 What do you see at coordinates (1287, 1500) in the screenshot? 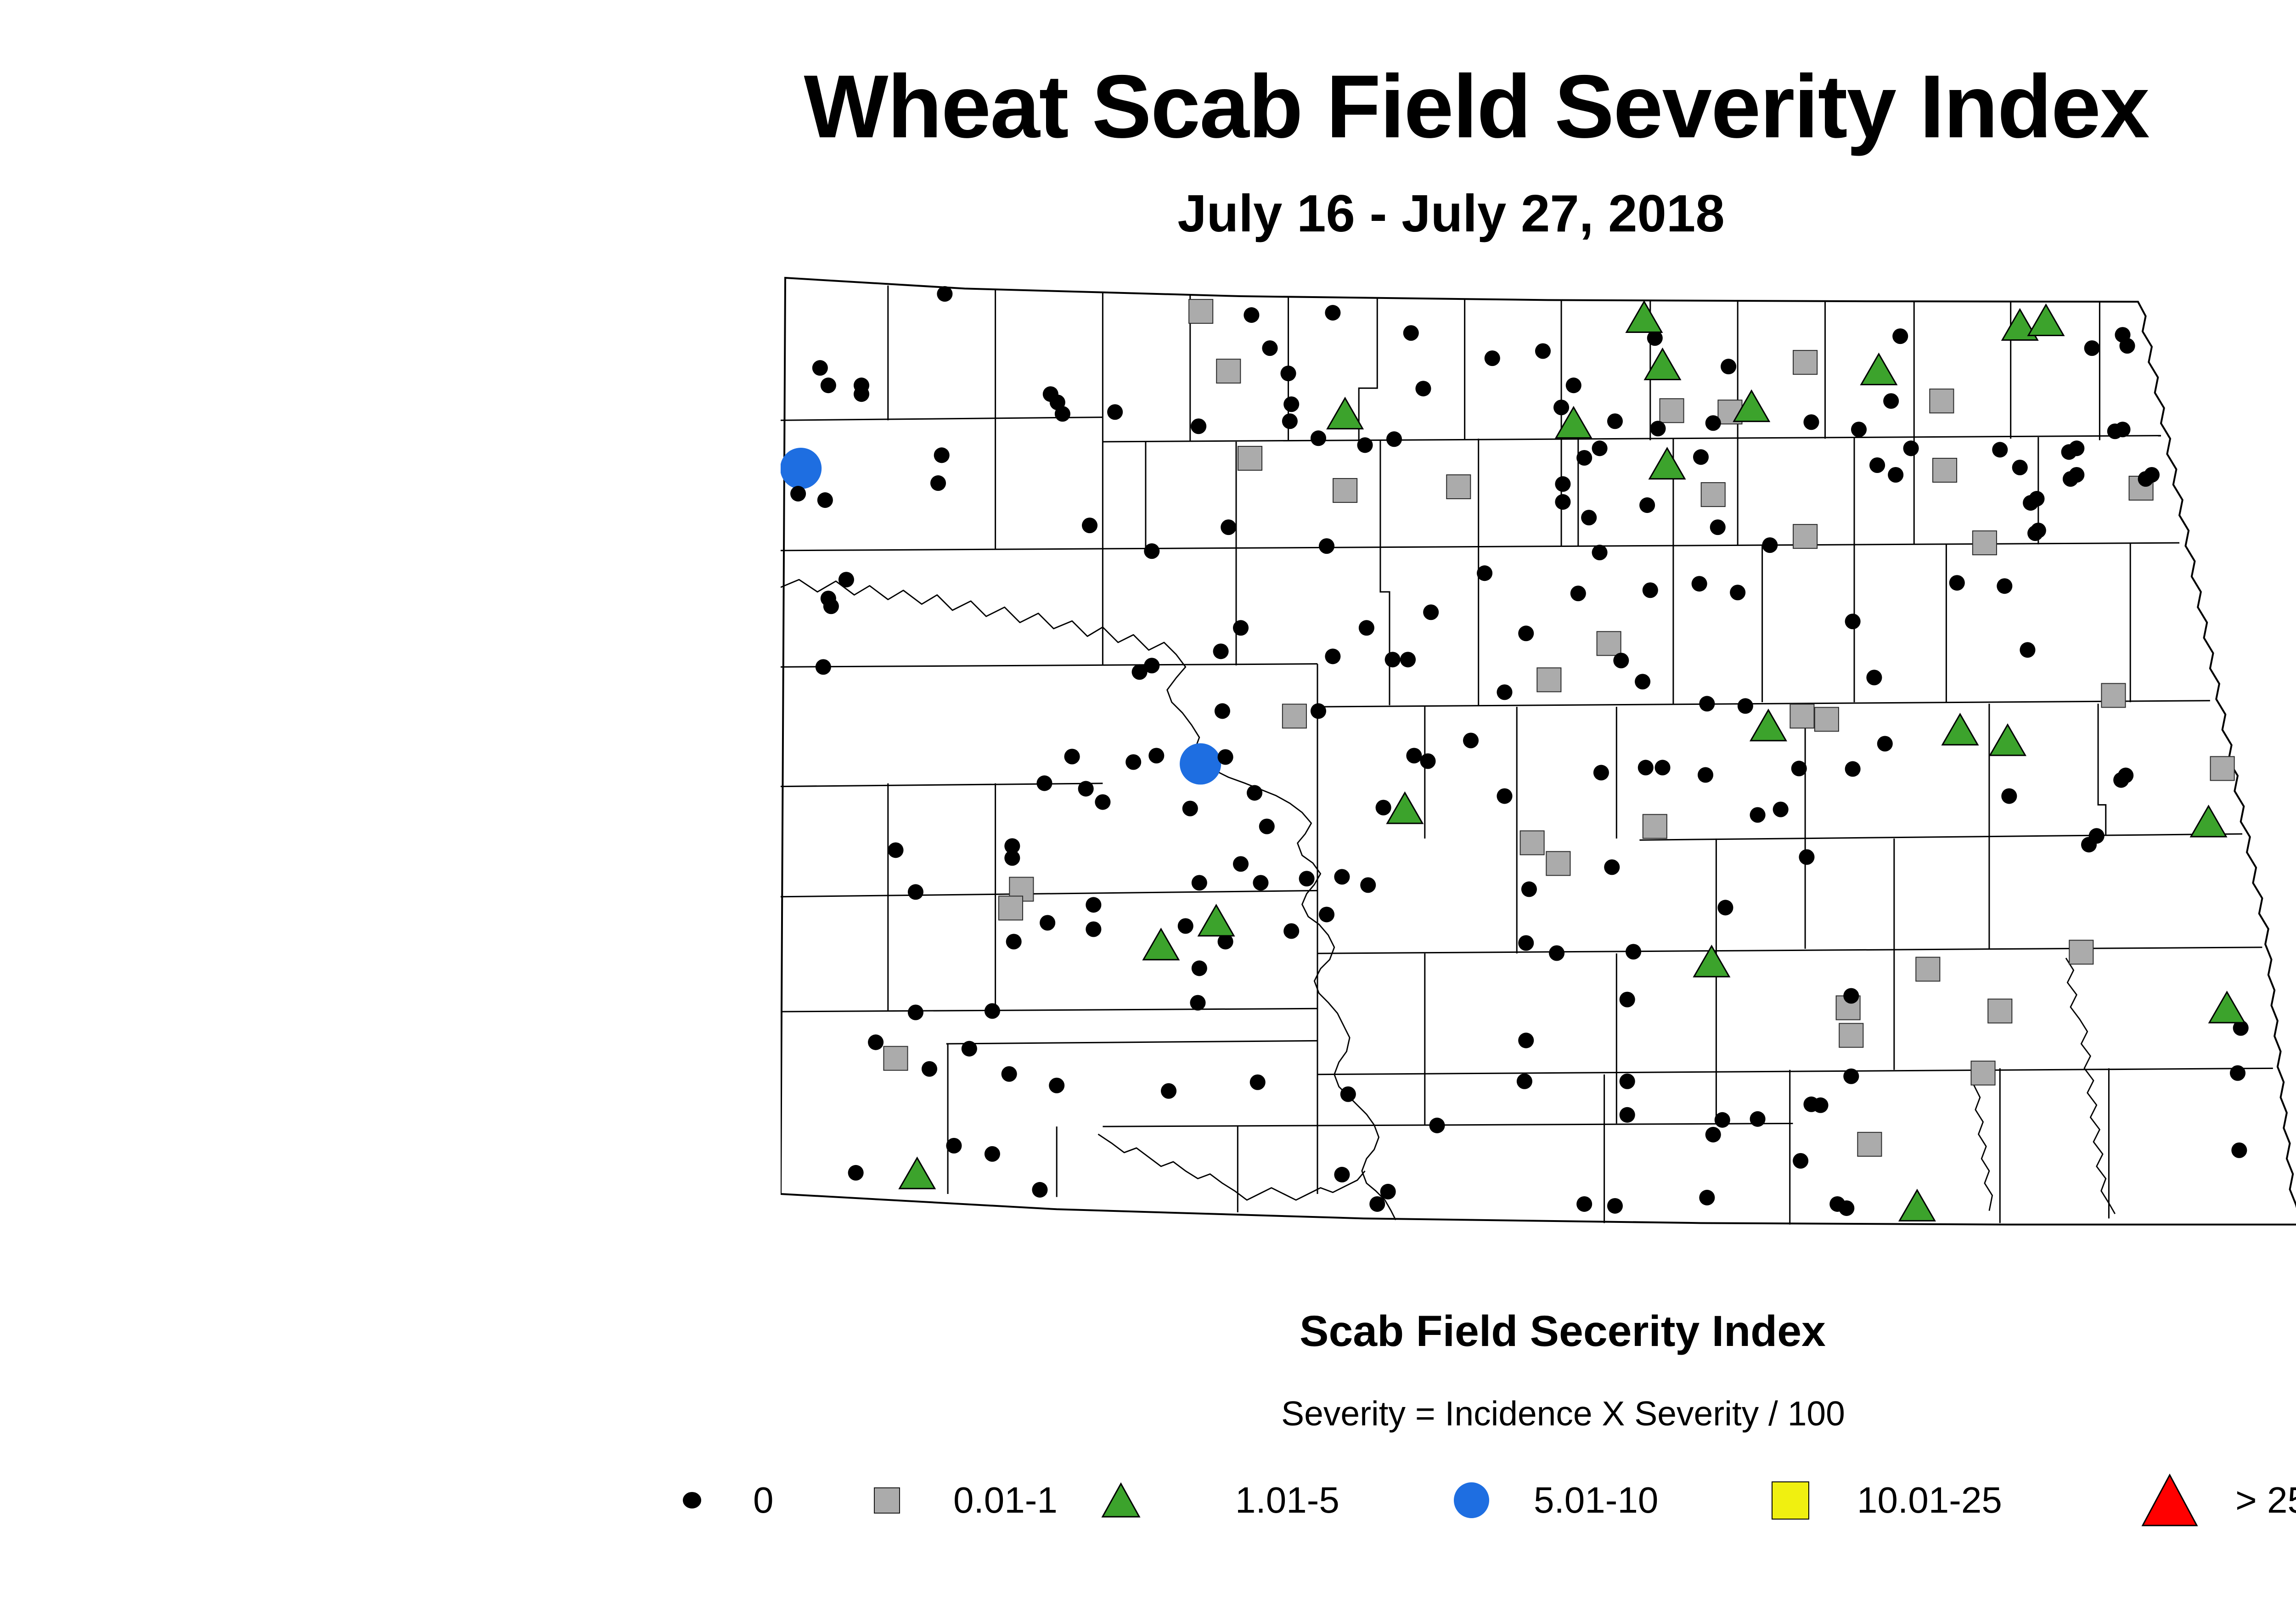
I see `legend-label: 1.01-5` at bounding box center [1287, 1500].